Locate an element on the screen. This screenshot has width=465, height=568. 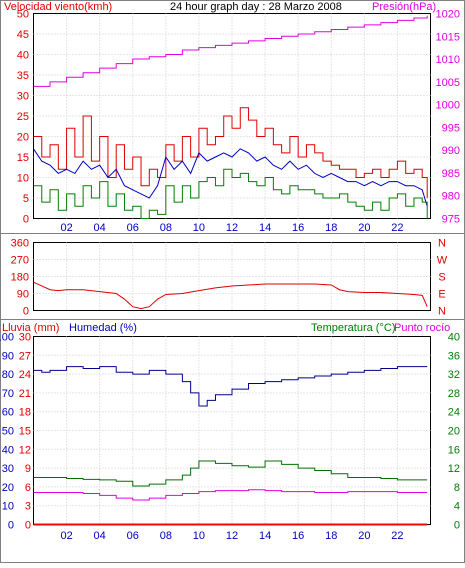
temperature-axis-title: Temperatura (°C) is located at coordinates (353, 328).